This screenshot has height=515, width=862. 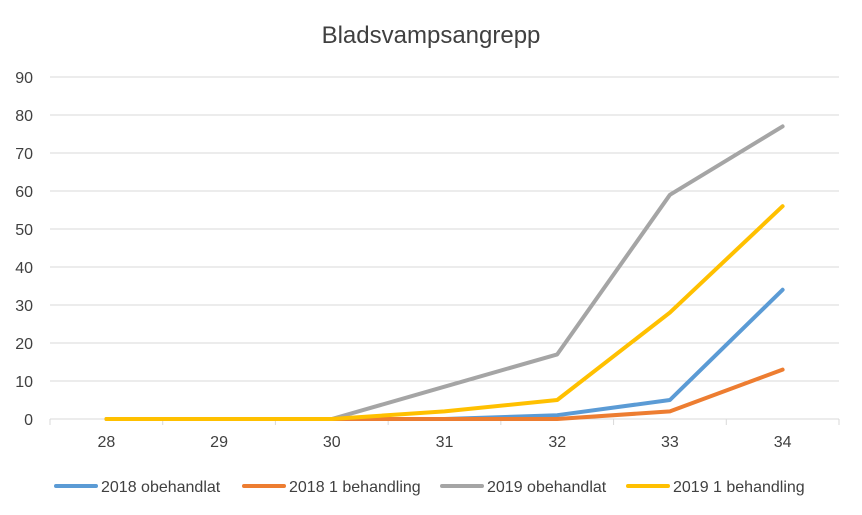 I want to click on x-tick-label-30: 30, so click(x=332, y=442).